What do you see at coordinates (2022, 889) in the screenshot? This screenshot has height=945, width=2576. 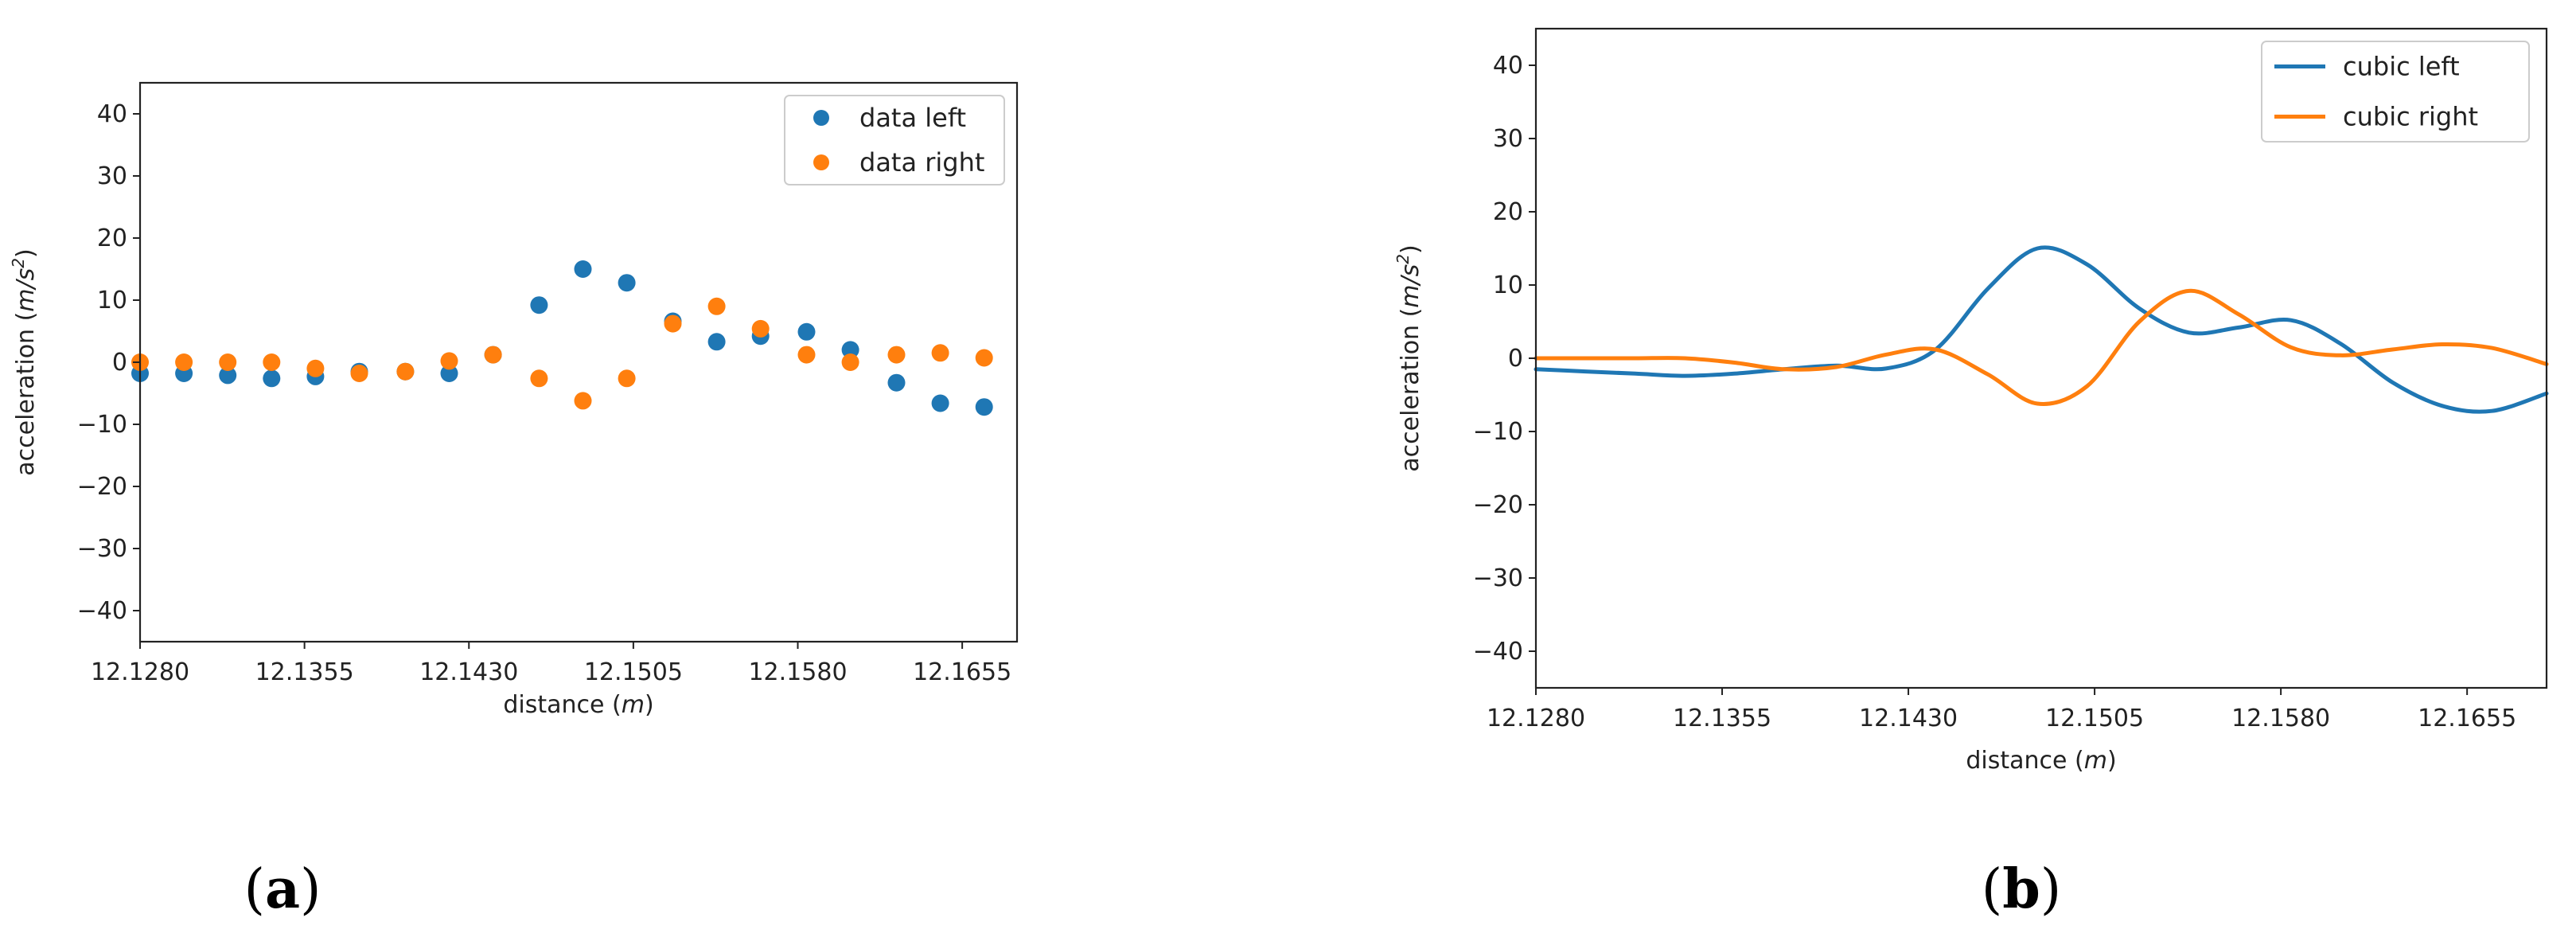 I see `panel-b-label: (b)` at bounding box center [2022, 889].